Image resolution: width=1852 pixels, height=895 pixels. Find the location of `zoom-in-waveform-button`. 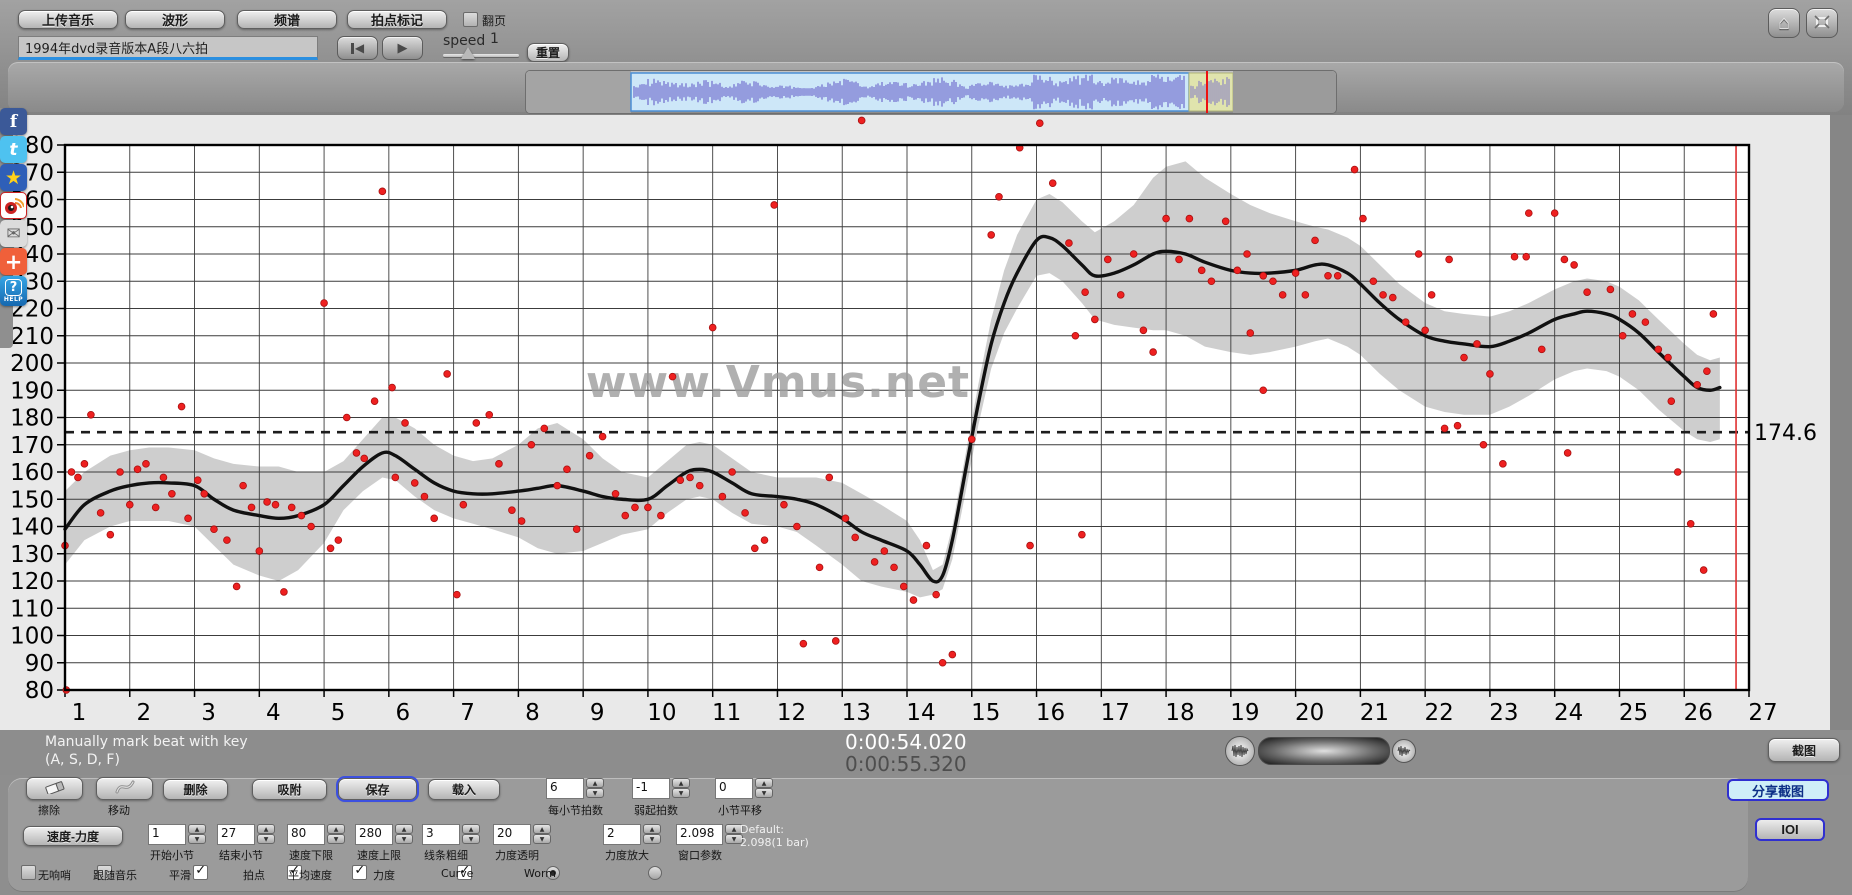

zoom-in-waveform-button is located at coordinates (1404, 751).